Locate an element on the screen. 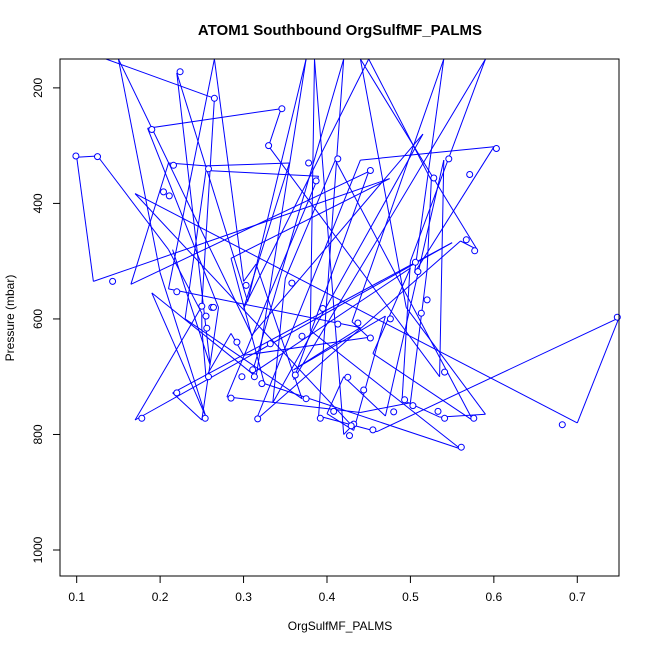  x-tick-label: 0.6 is located at coordinates (494, 597).